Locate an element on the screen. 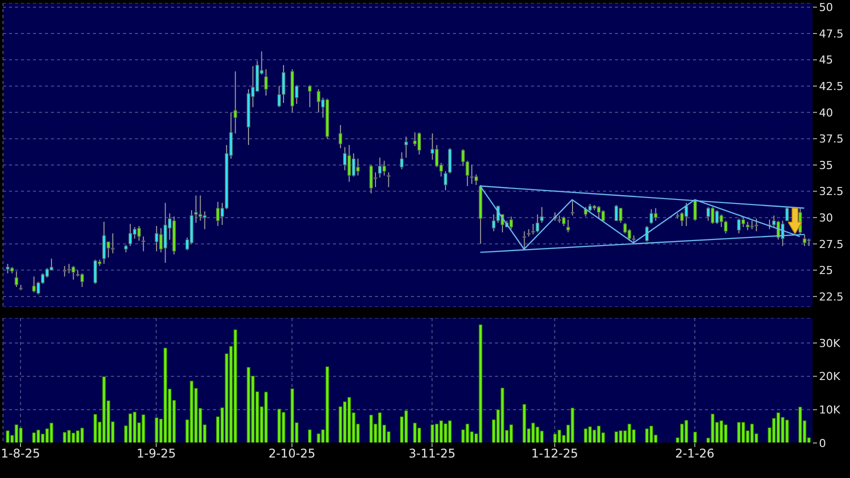 The image size is (850, 478). y-tick-label: 25 is located at coordinates (826, 271).